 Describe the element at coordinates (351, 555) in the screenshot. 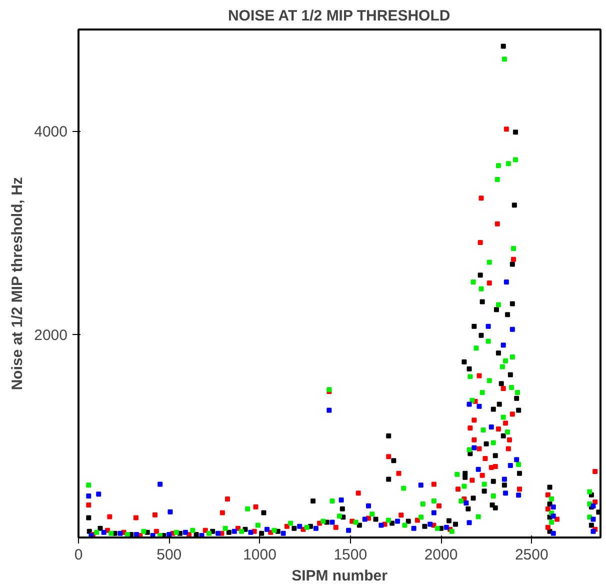

I see `x-tick-label: 1500` at that location.